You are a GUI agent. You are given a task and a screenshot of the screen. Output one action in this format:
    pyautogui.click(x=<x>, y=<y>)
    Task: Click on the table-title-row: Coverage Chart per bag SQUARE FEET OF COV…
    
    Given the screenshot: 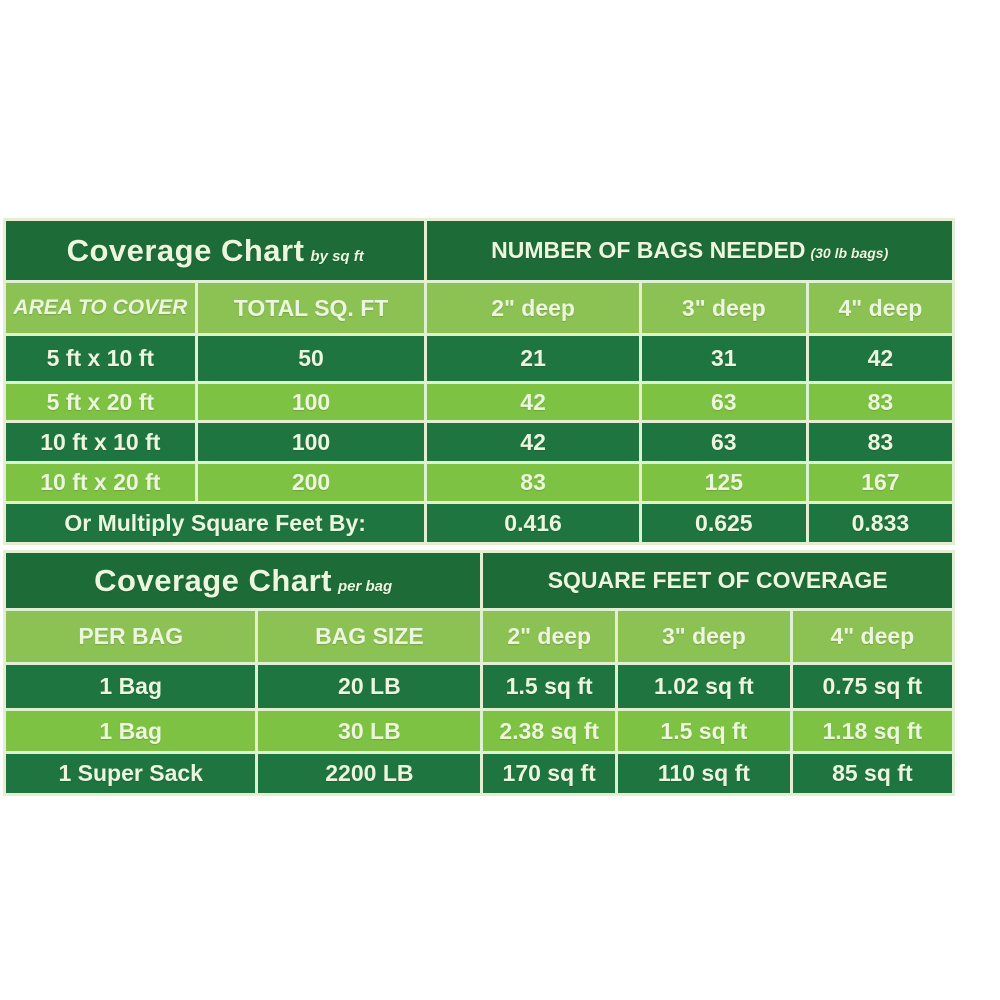 What is the action you would take?
    pyautogui.click(x=478, y=580)
    